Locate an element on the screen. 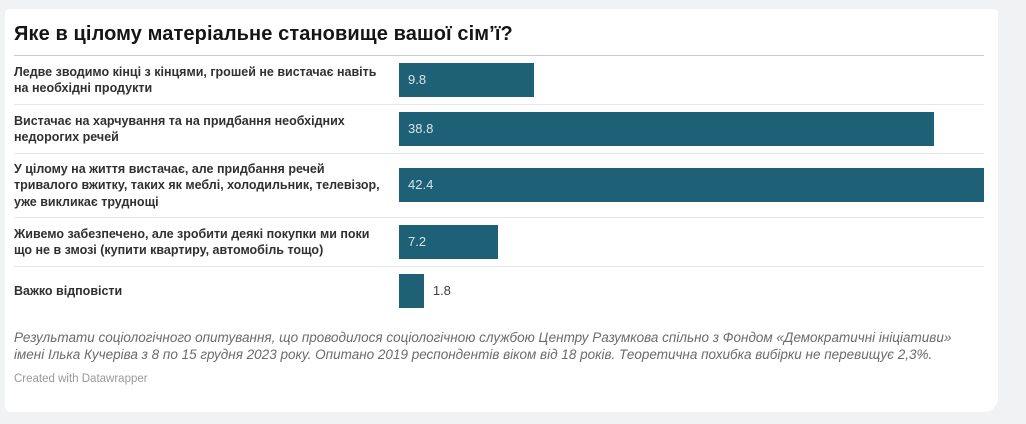 The width and height of the screenshot is (1026, 424). bar-track: 7.2 is located at coordinates (691, 241).